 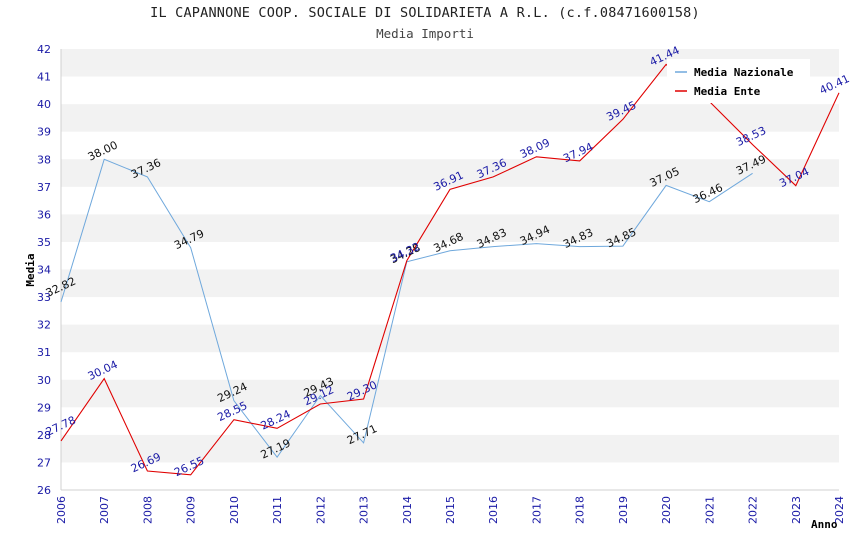 I want to click on y-tick-labels: 26 27 28 29 30 31 32 33 34 35 36 37 38 39 40 41 42, so click(x=44, y=270).